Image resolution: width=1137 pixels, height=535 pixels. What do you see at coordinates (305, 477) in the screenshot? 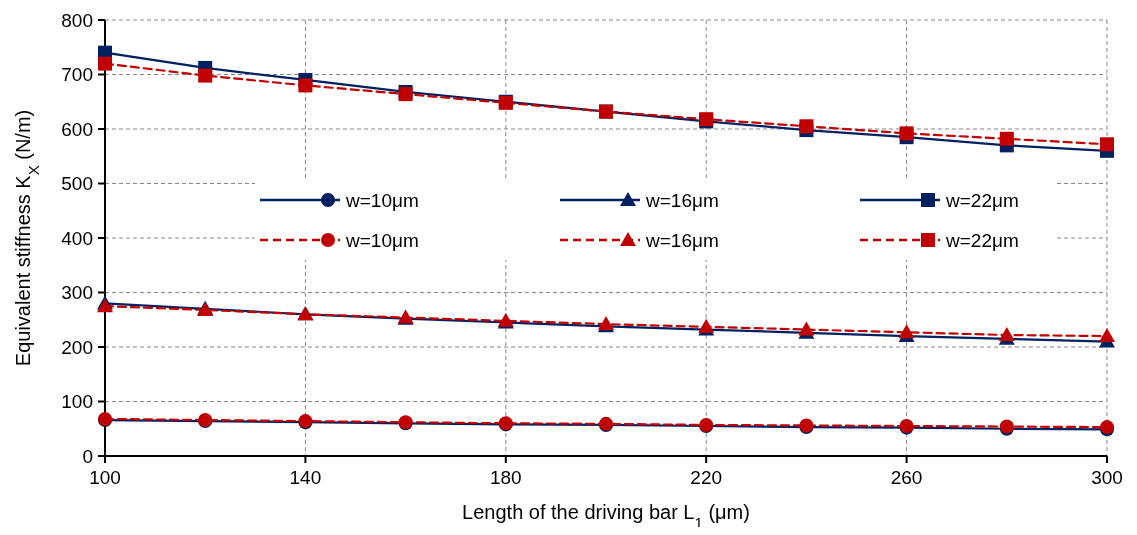
I see `x-tick-label: 140` at bounding box center [305, 477].